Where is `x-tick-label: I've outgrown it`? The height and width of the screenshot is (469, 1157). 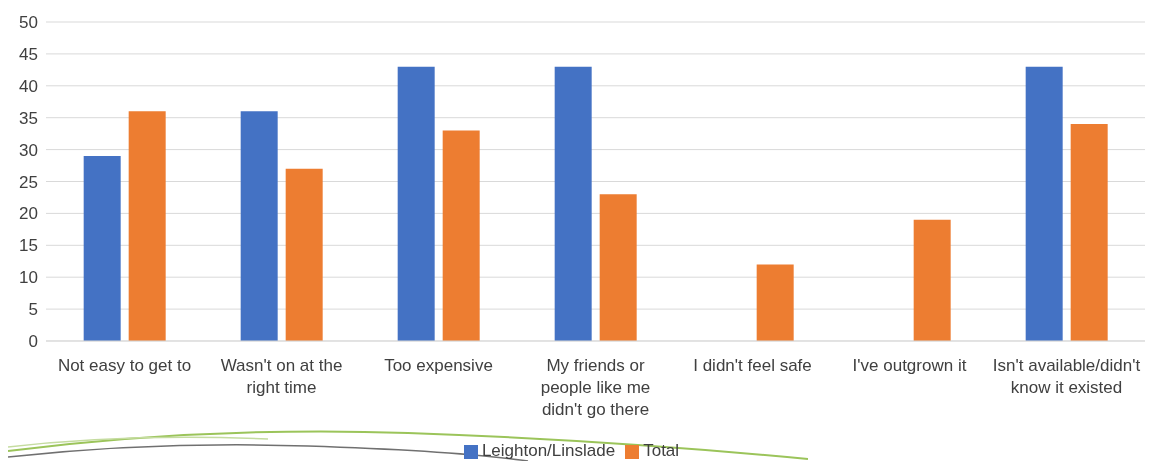
x-tick-label: I've outgrown it is located at coordinates (909, 365).